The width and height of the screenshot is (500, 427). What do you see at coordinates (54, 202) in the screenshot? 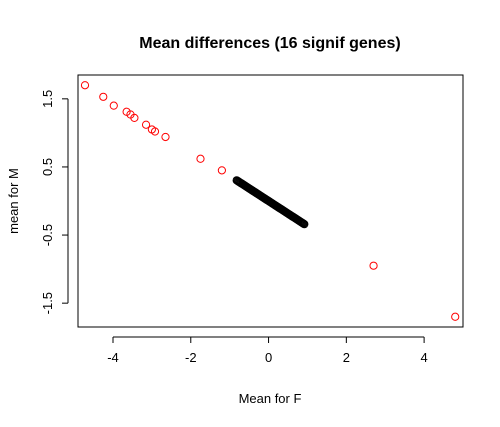
I see `y-axis: -1.5 -0.5 0.5 1.5` at bounding box center [54, 202].